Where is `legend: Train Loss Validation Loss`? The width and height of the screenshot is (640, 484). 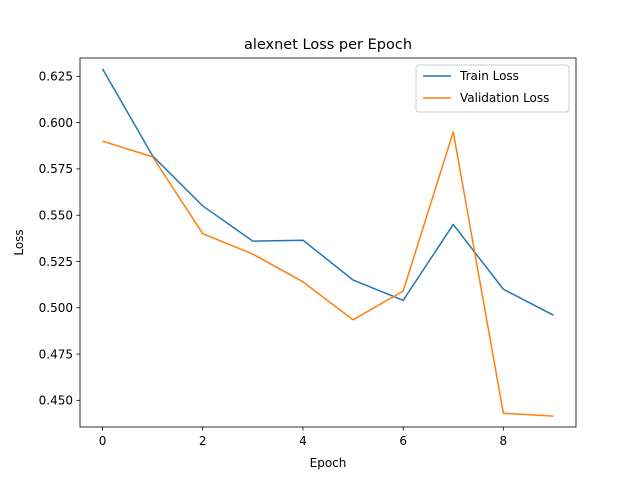
legend: Train Loss Validation Loss is located at coordinates (492, 88).